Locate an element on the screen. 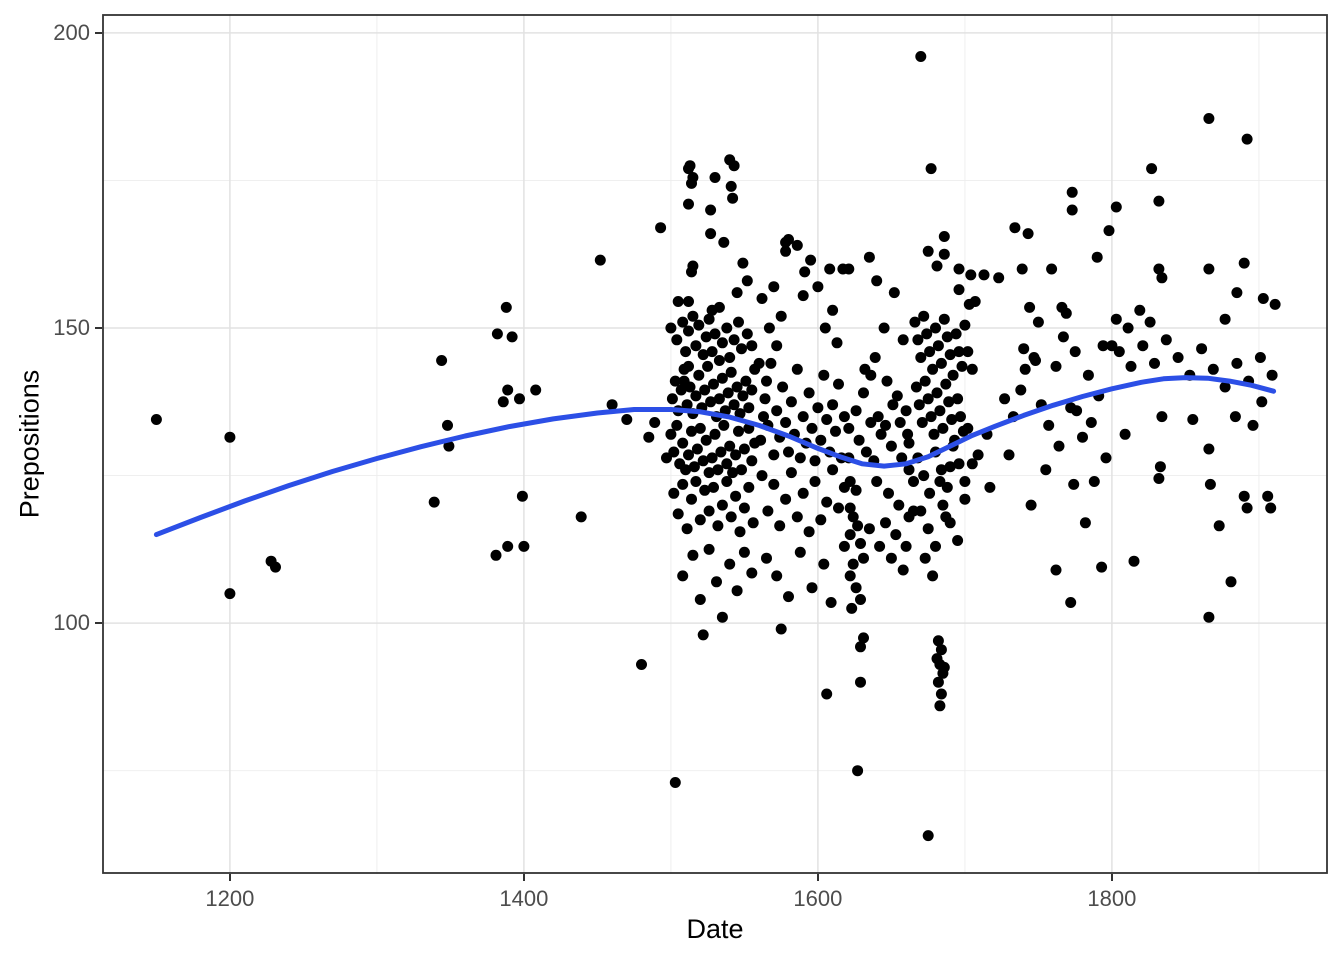 The width and height of the screenshot is (1344, 960). x-tick-mark is located at coordinates (229, 877).